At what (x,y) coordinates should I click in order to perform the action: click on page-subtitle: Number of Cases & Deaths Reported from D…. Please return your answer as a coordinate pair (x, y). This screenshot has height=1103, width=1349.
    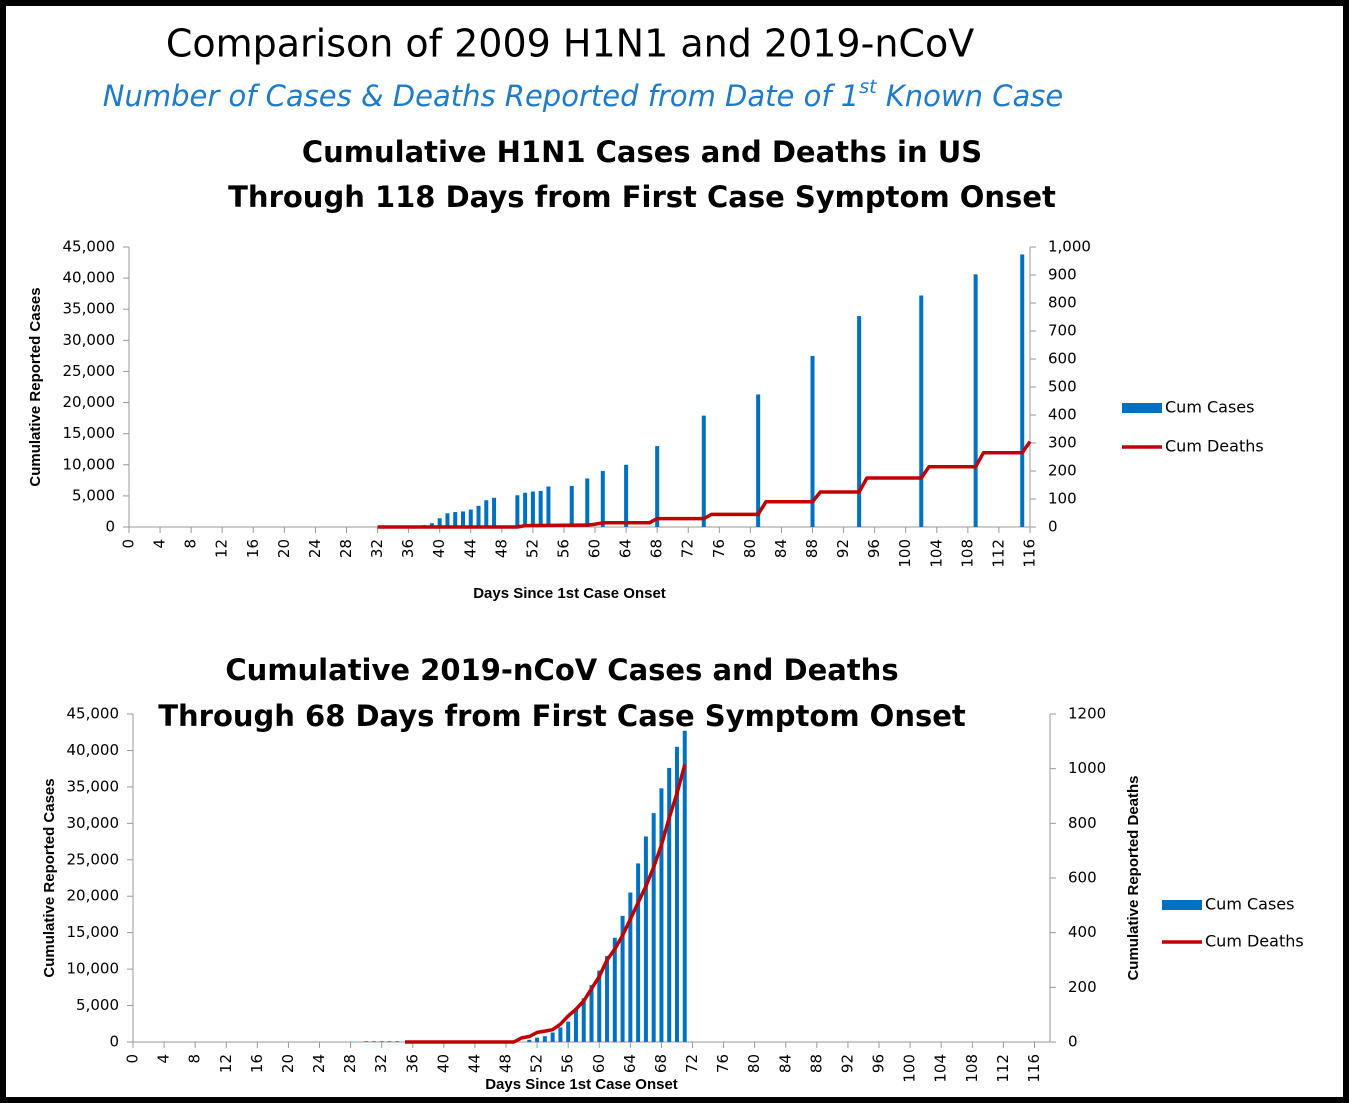
    Looking at the image, I should click on (583, 95).